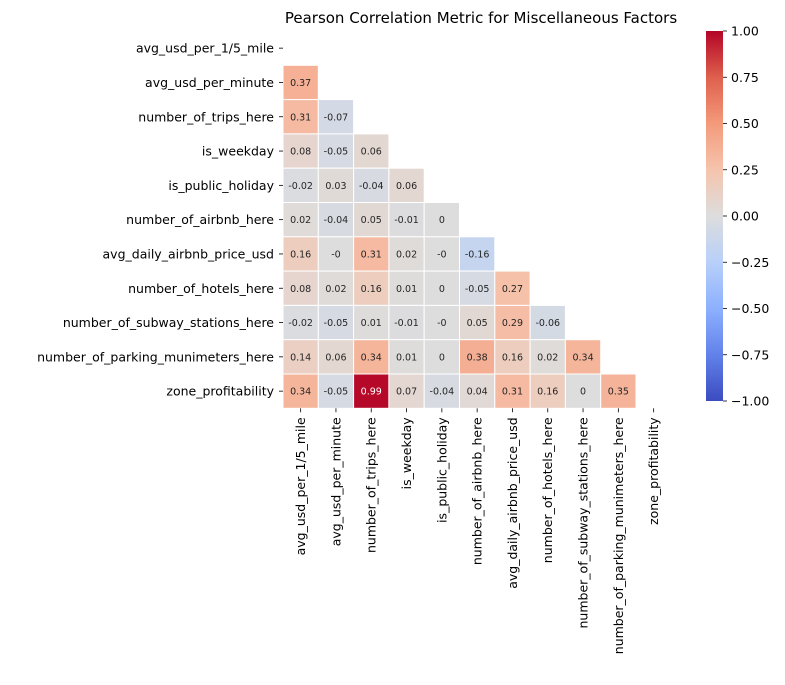 The image size is (785, 685). I want to click on colorbar-tick-label: 0.25, so click(745, 169).